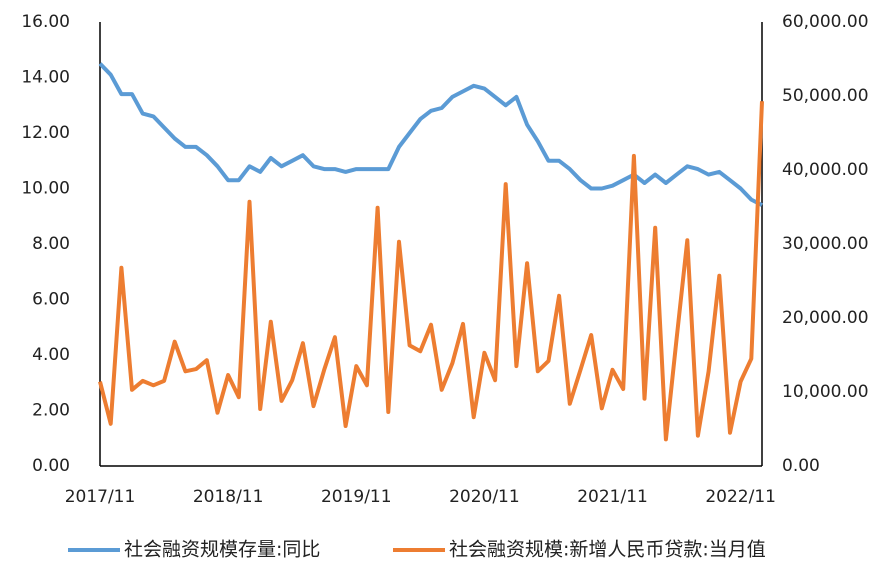 The height and width of the screenshot is (563, 884). I want to click on y2-tick-label: 0.00, so click(801, 466).